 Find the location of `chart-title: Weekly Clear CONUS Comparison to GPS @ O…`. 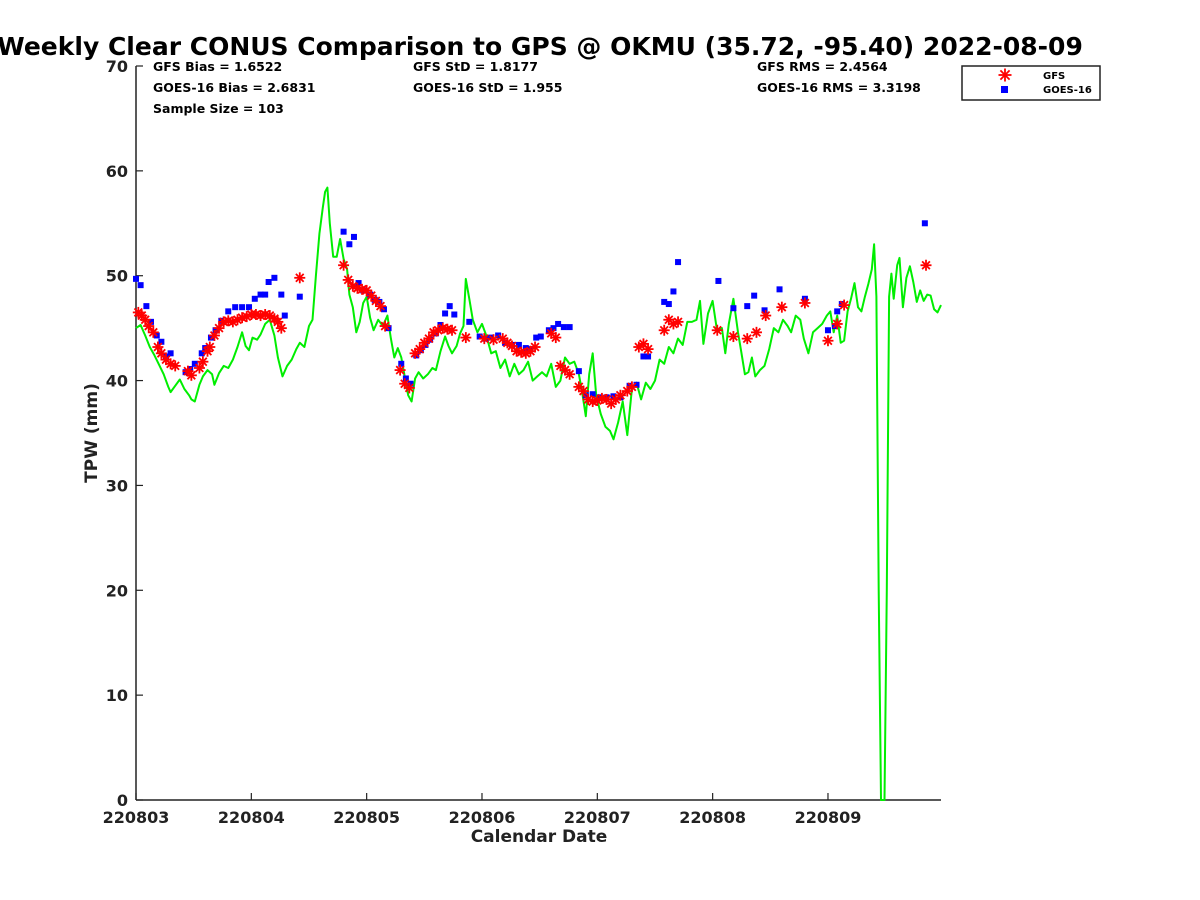

chart-title: Weekly Clear CONUS Comparison to GPS @ O… is located at coordinates (541, 46).